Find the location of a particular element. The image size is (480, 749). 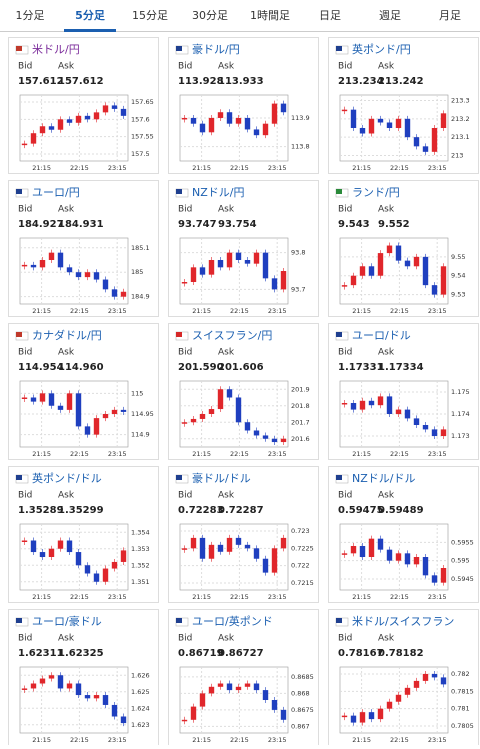

plot-area is located at coordinates (234, 557).